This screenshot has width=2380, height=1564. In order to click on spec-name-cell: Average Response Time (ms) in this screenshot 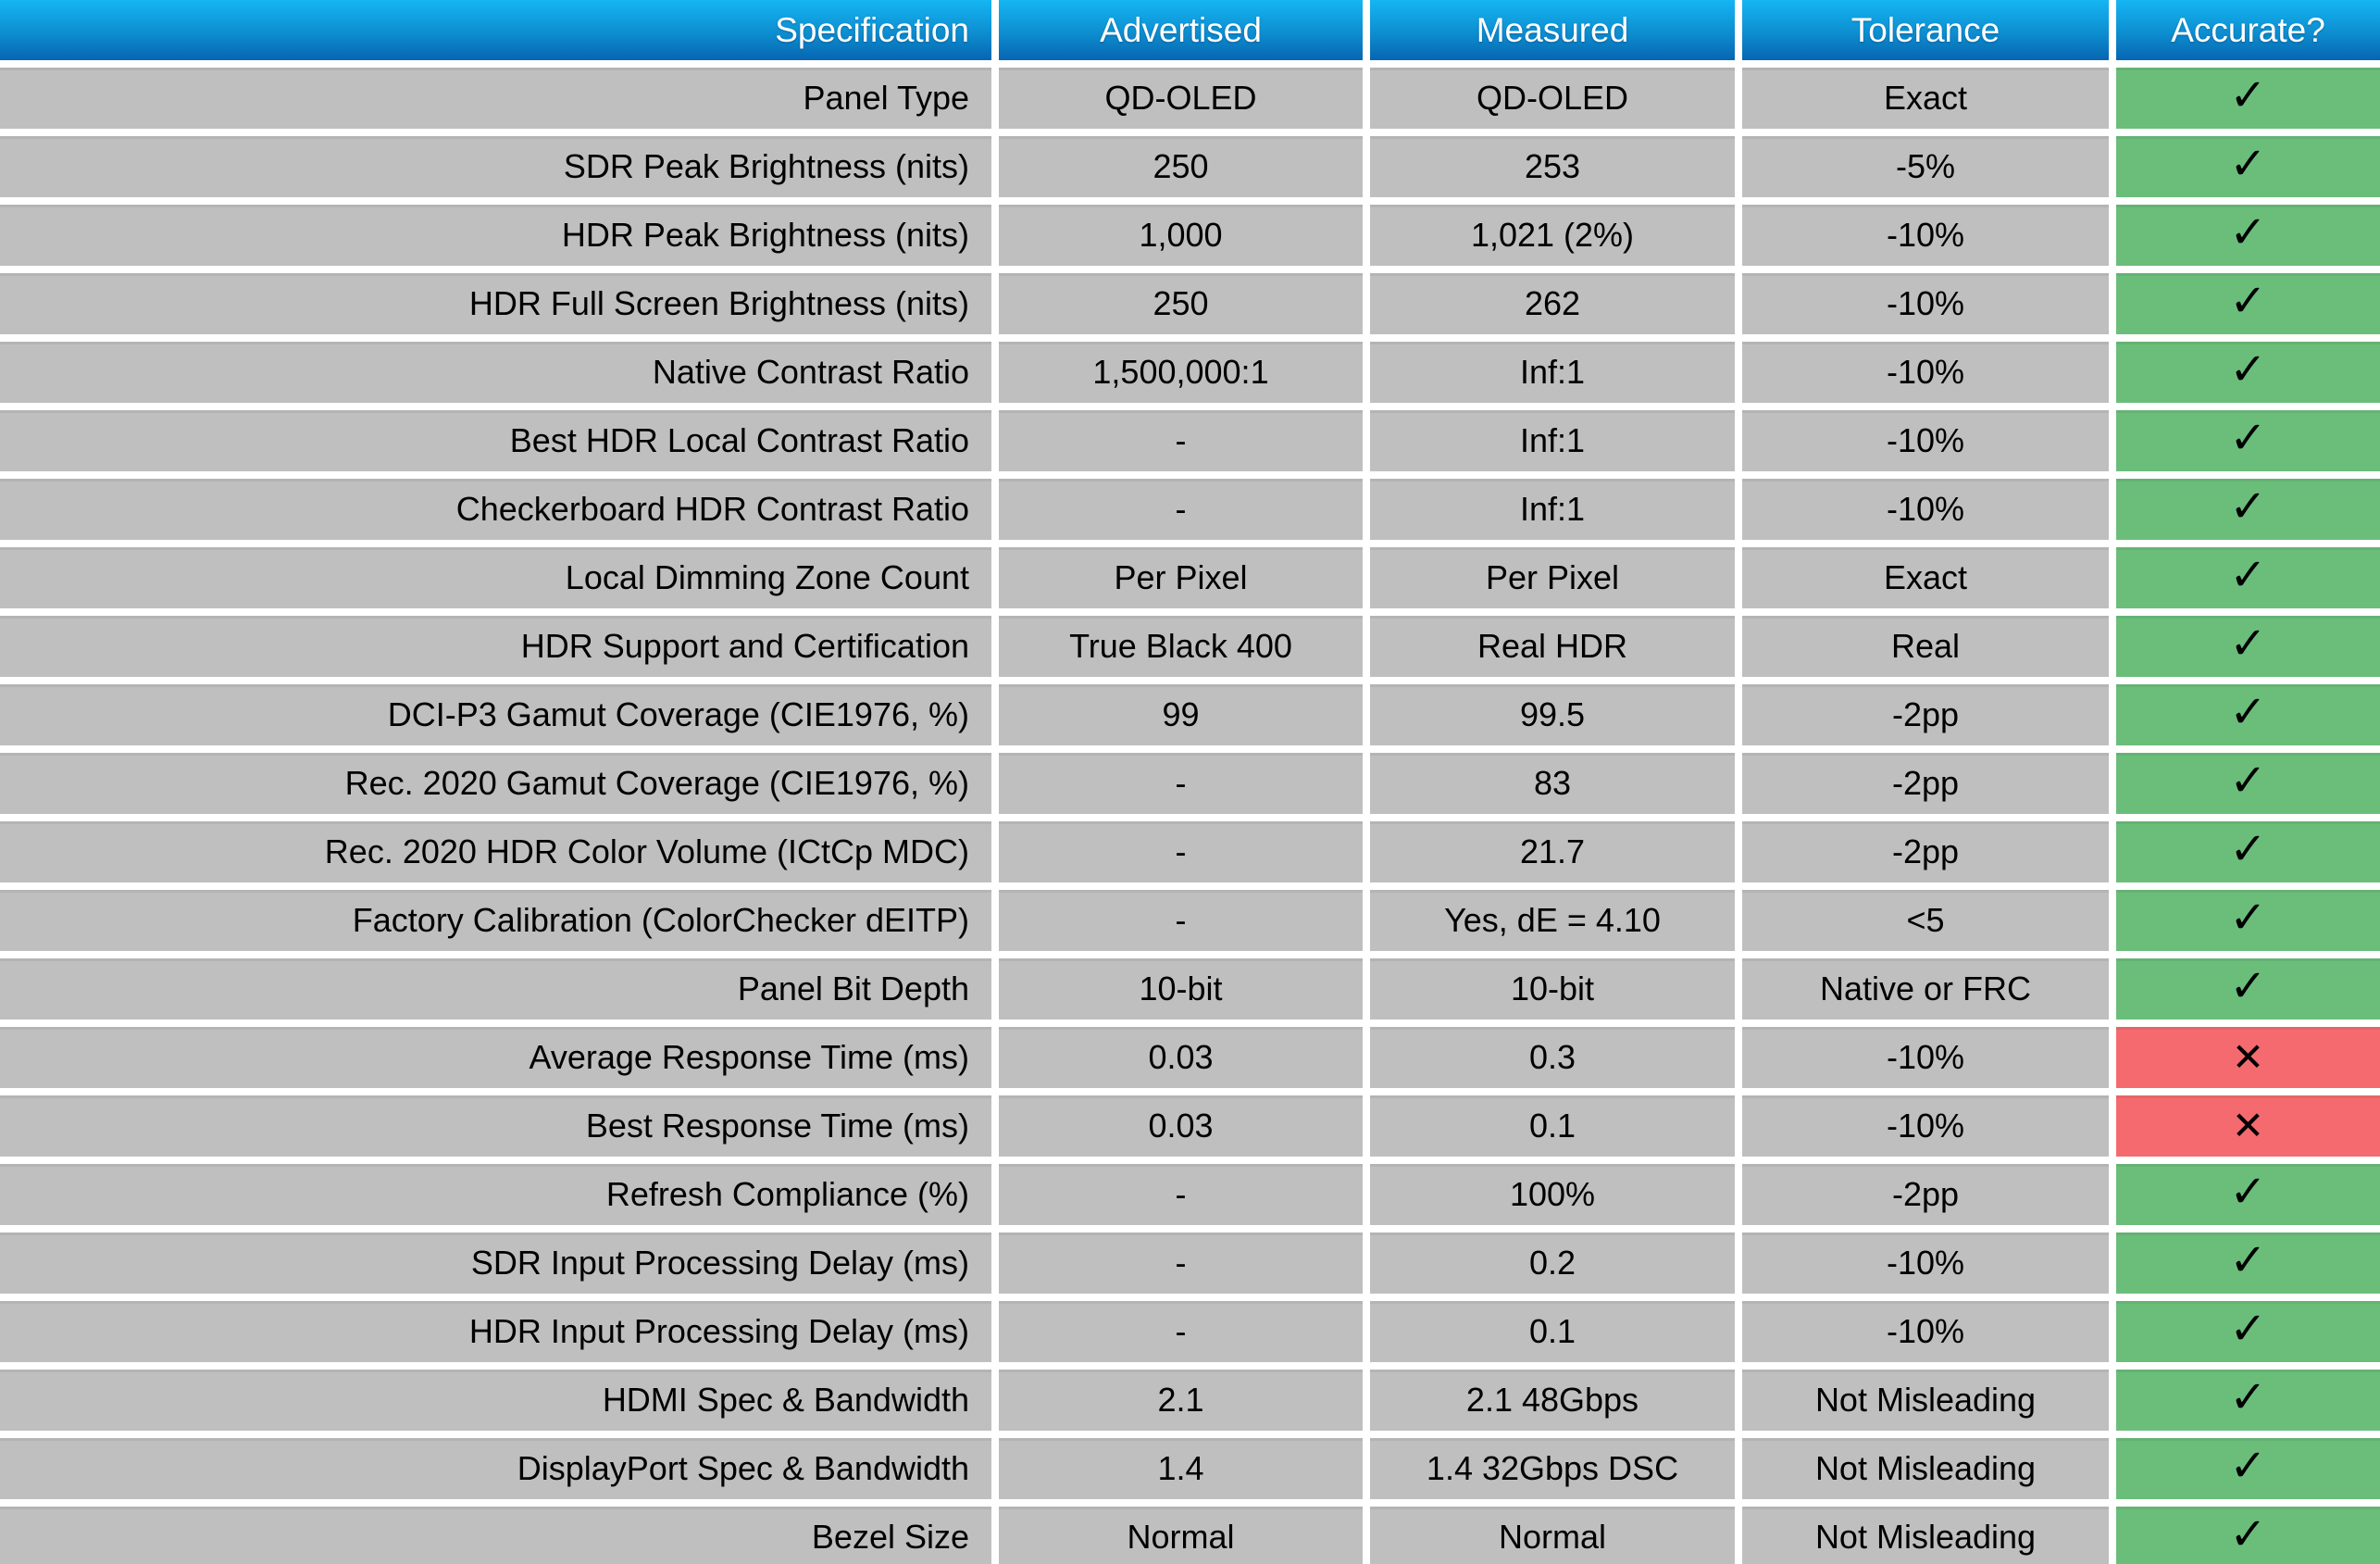, I will do `click(495, 1057)`.